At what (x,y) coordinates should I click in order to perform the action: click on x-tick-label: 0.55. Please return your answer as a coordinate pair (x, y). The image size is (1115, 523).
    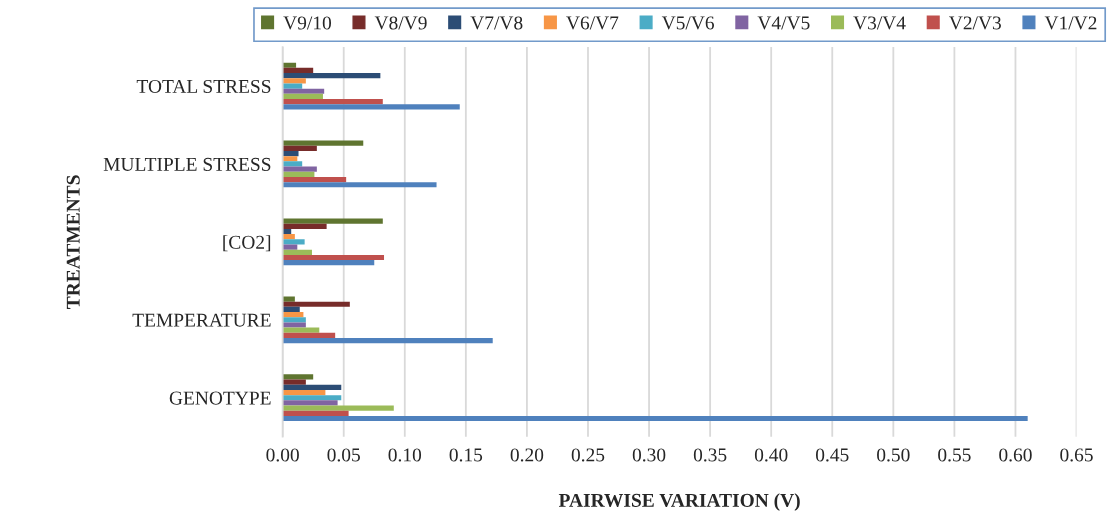
    Looking at the image, I should click on (954, 455).